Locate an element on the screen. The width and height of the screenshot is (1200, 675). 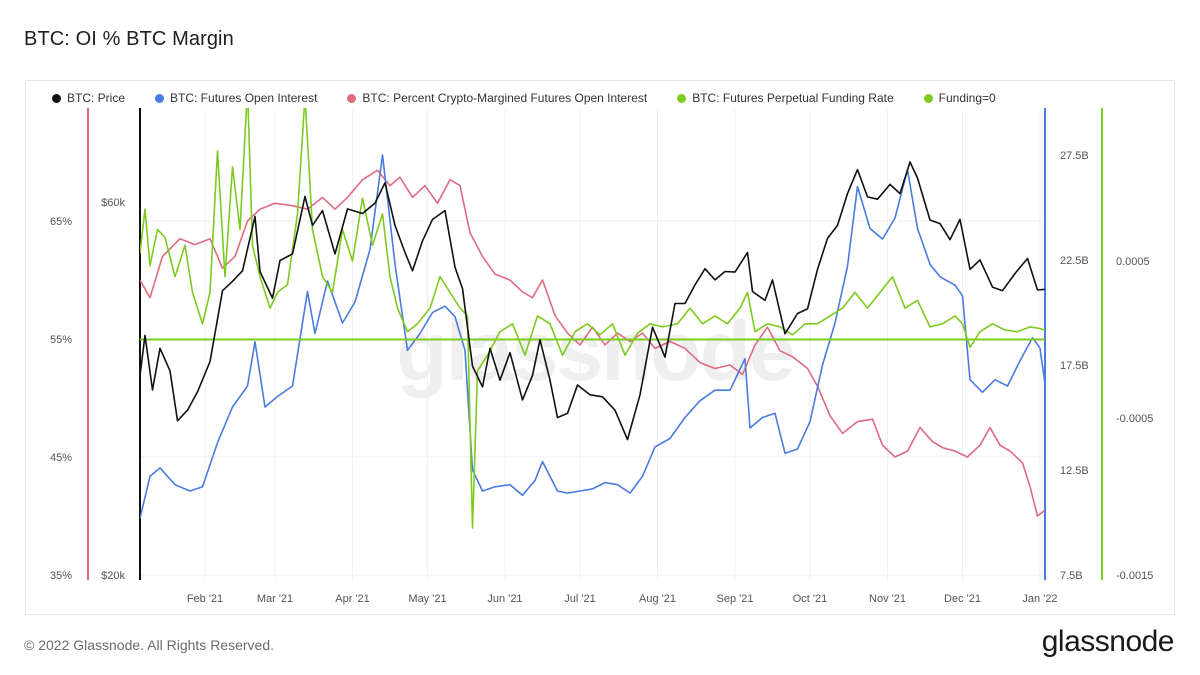
oi-axis-tick: 17.5B is located at coordinates (1074, 366).